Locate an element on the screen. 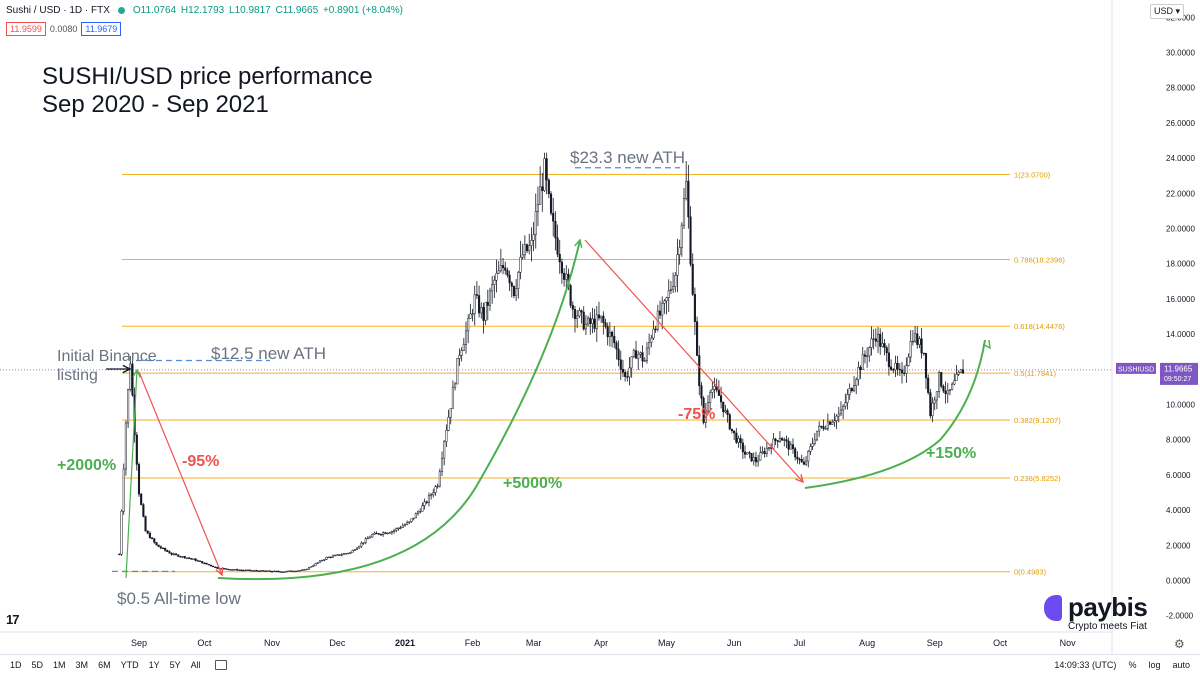  range-button-1m: 1M is located at coordinates (59, 665).